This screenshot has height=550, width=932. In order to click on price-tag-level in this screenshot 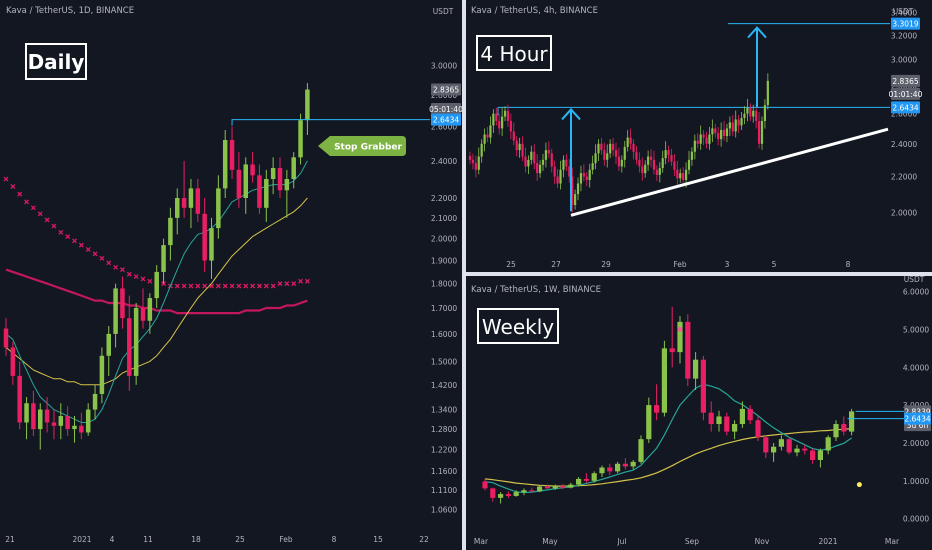, I will do `click(917, 418)`.